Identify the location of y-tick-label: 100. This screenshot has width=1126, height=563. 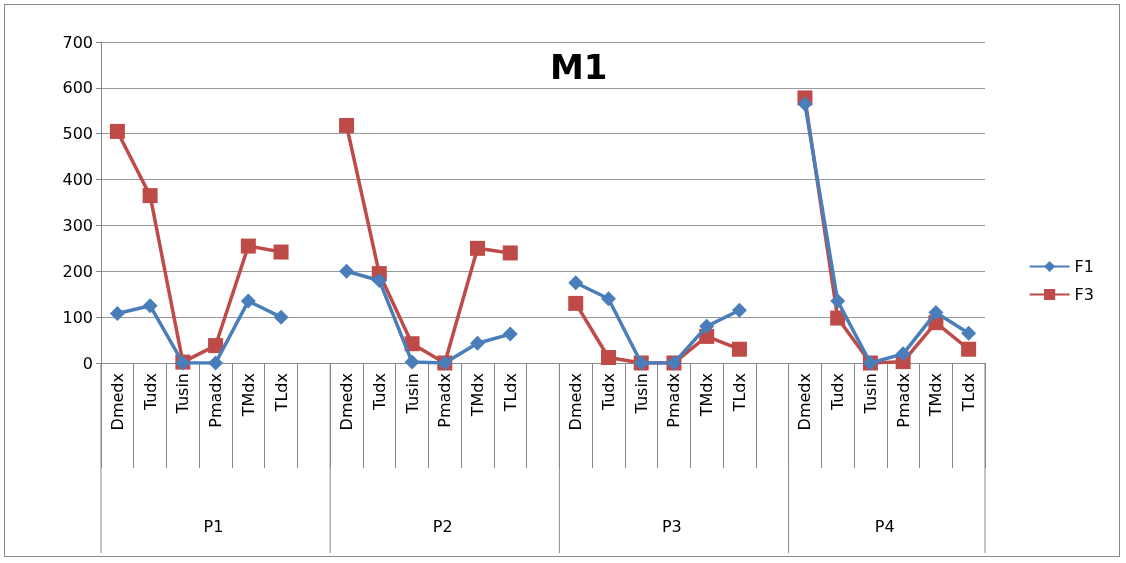
(77, 317).